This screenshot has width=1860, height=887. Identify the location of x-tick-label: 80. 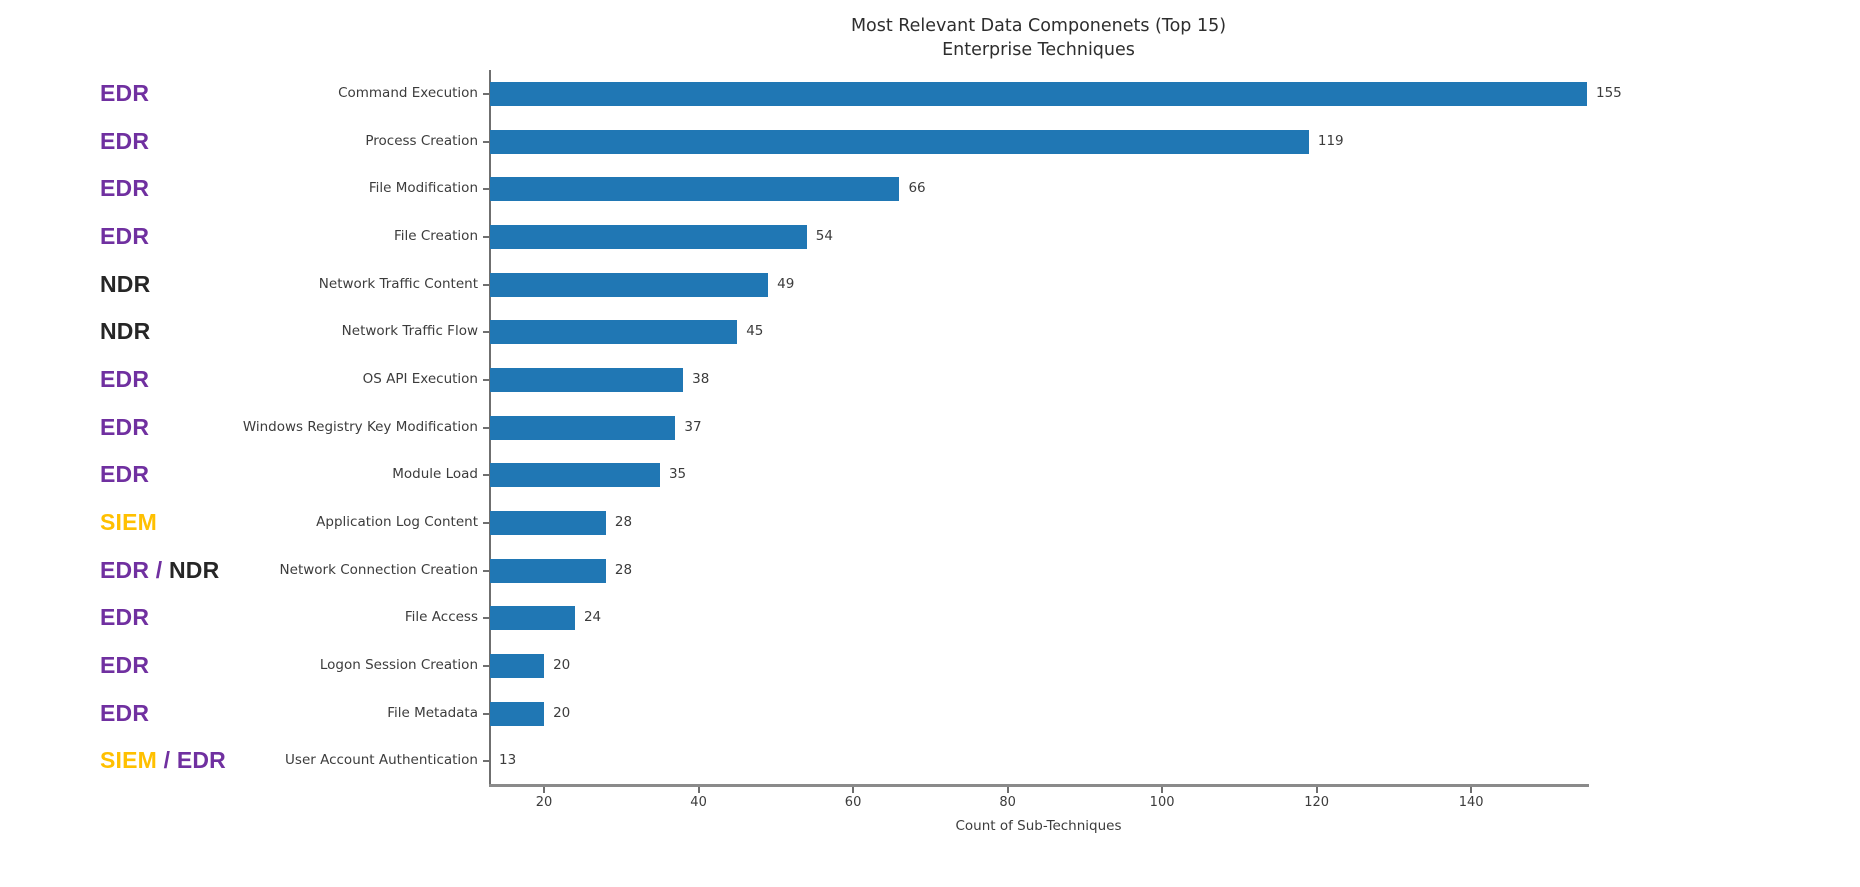
(1007, 802).